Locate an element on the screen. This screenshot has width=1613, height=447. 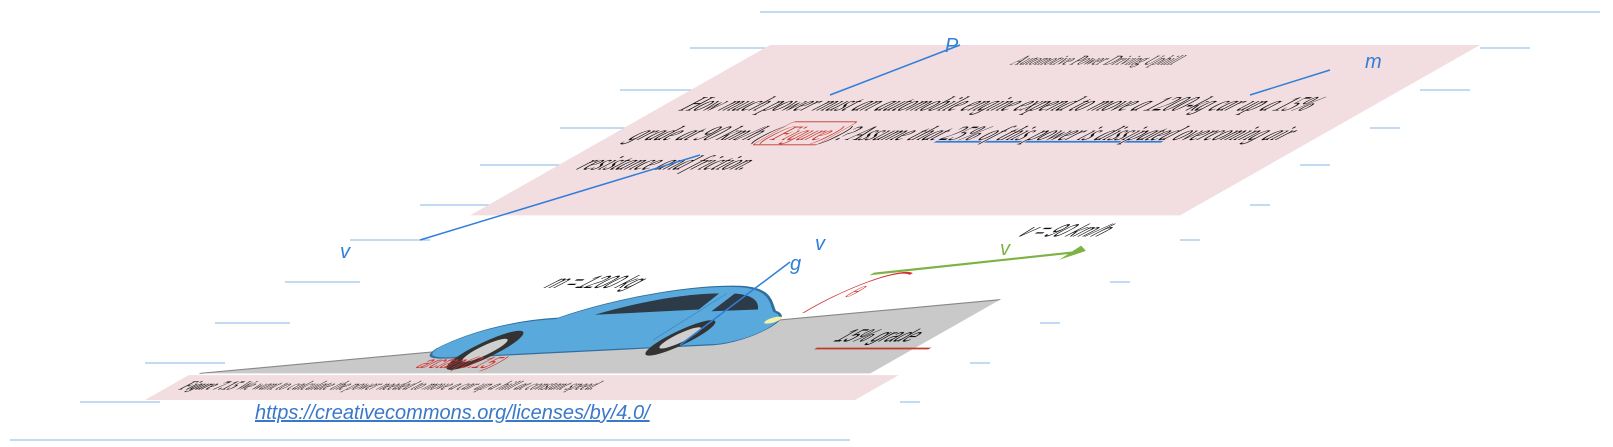
velocity-arrowhead is located at coordinates (1072, 252).